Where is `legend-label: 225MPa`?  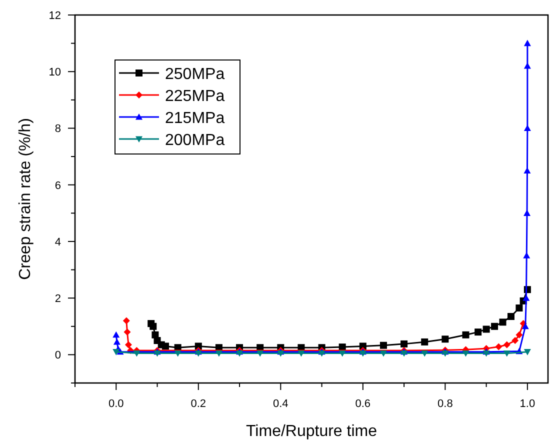 legend-label: 225MPa is located at coordinates (195, 96).